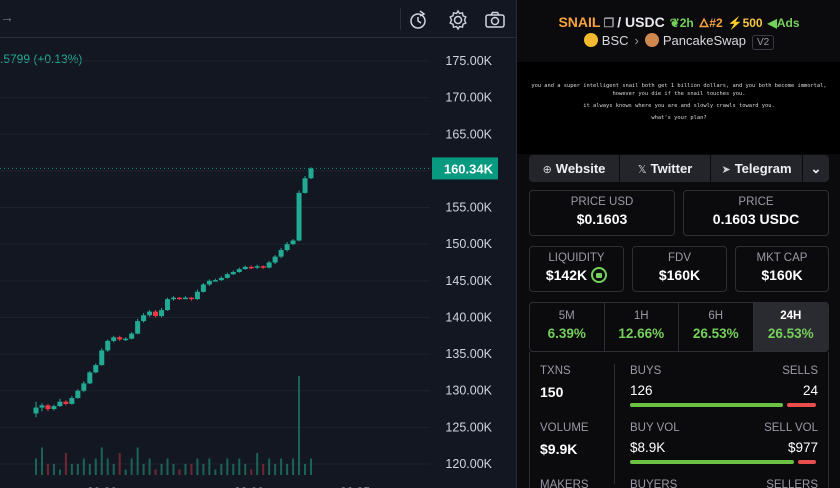  Describe the element at coordinates (757, 168) in the screenshot. I see `telegram-link: ➤ Telegram` at that location.